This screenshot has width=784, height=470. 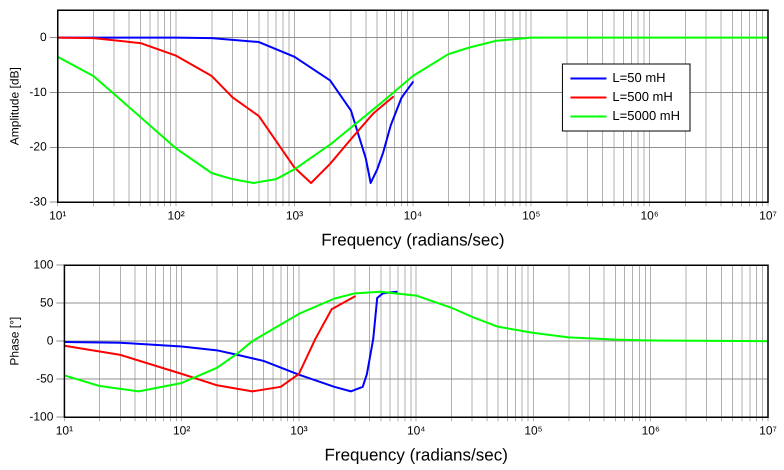 I want to click on y-tick-label: -100, so click(x=41, y=417).